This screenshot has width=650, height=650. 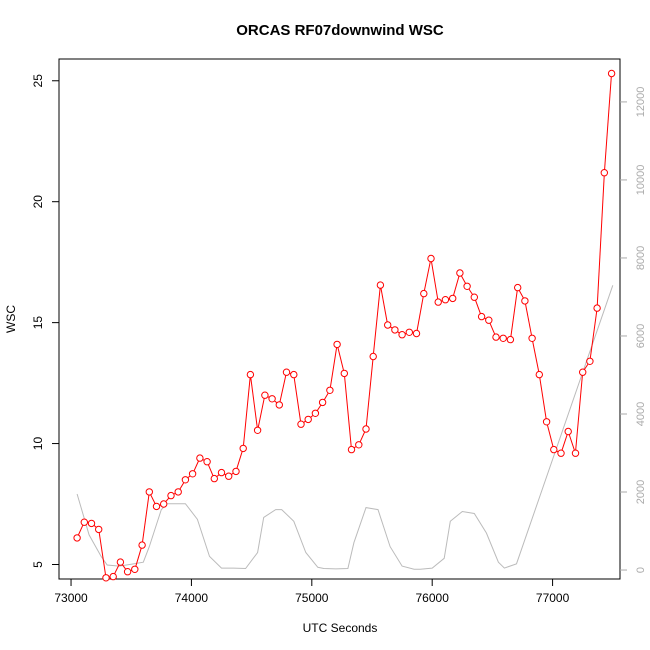 I want to click on y2-tick-label: 10000, so click(x=641, y=180).